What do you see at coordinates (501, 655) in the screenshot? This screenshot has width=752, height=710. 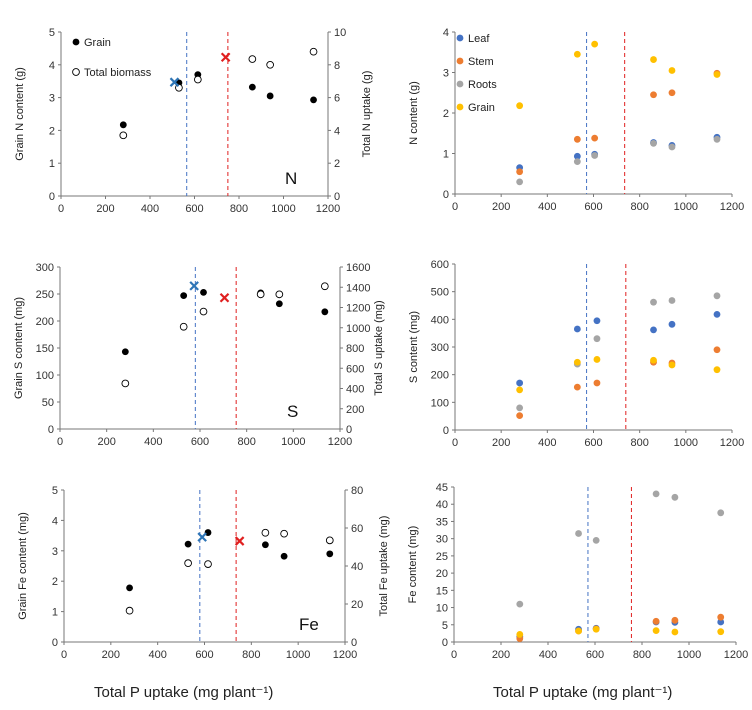 I see `x-tick-label: 200` at bounding box center [501, 655].